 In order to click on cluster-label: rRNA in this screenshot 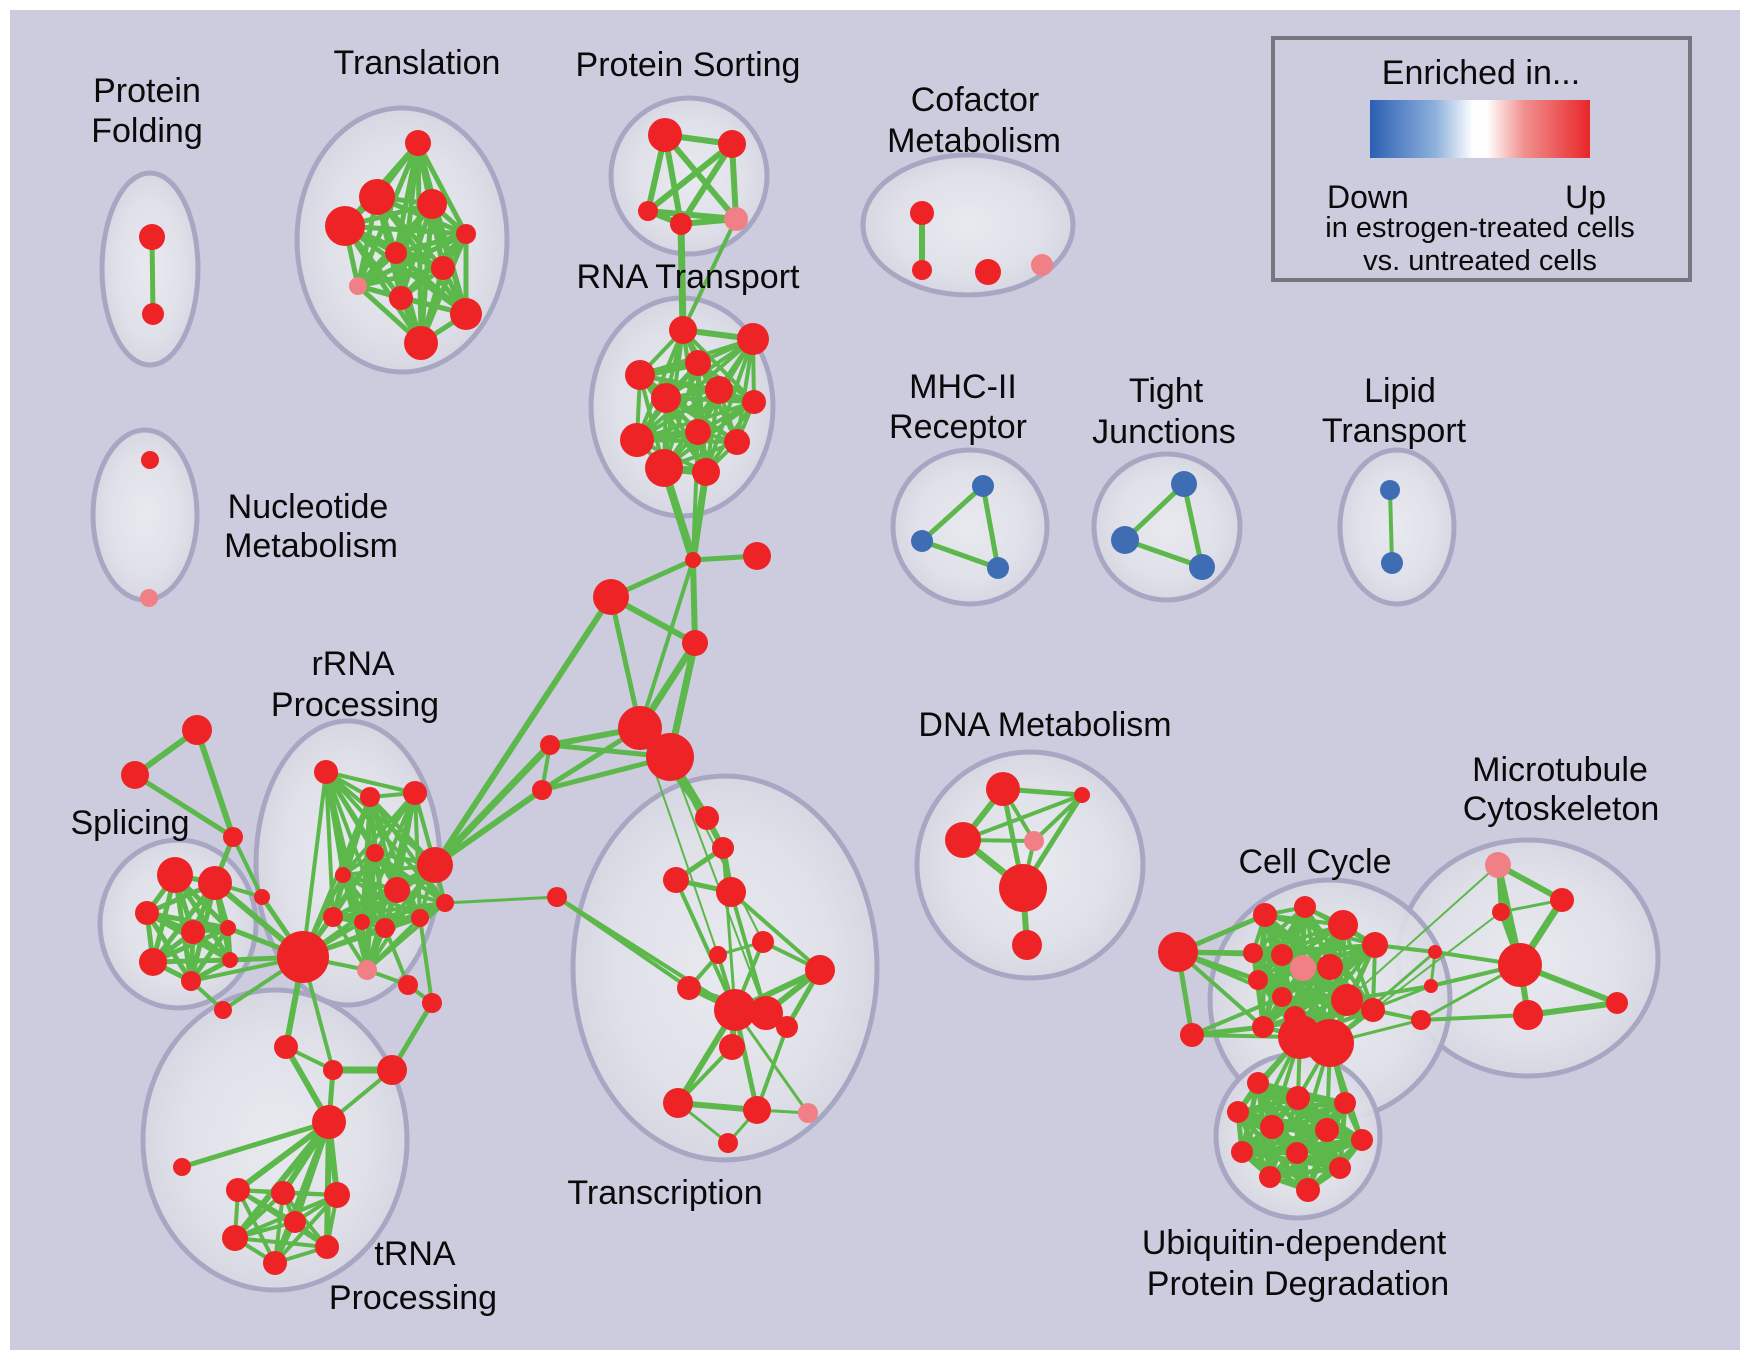, I will do `click(352, 664)`.